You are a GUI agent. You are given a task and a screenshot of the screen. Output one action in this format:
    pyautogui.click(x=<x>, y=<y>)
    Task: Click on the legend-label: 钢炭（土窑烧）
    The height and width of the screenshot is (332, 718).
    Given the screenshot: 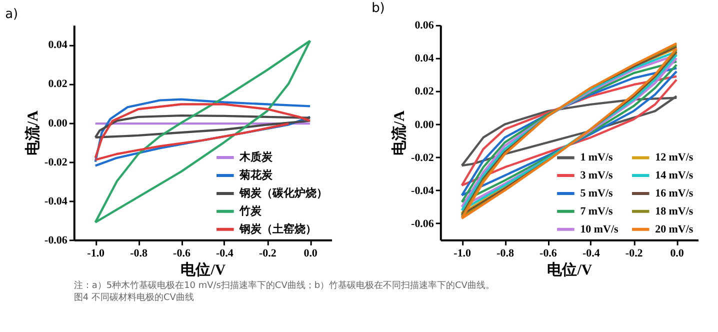 What is the action you would take?
    pyautogui.click(x=277, y=229)
    